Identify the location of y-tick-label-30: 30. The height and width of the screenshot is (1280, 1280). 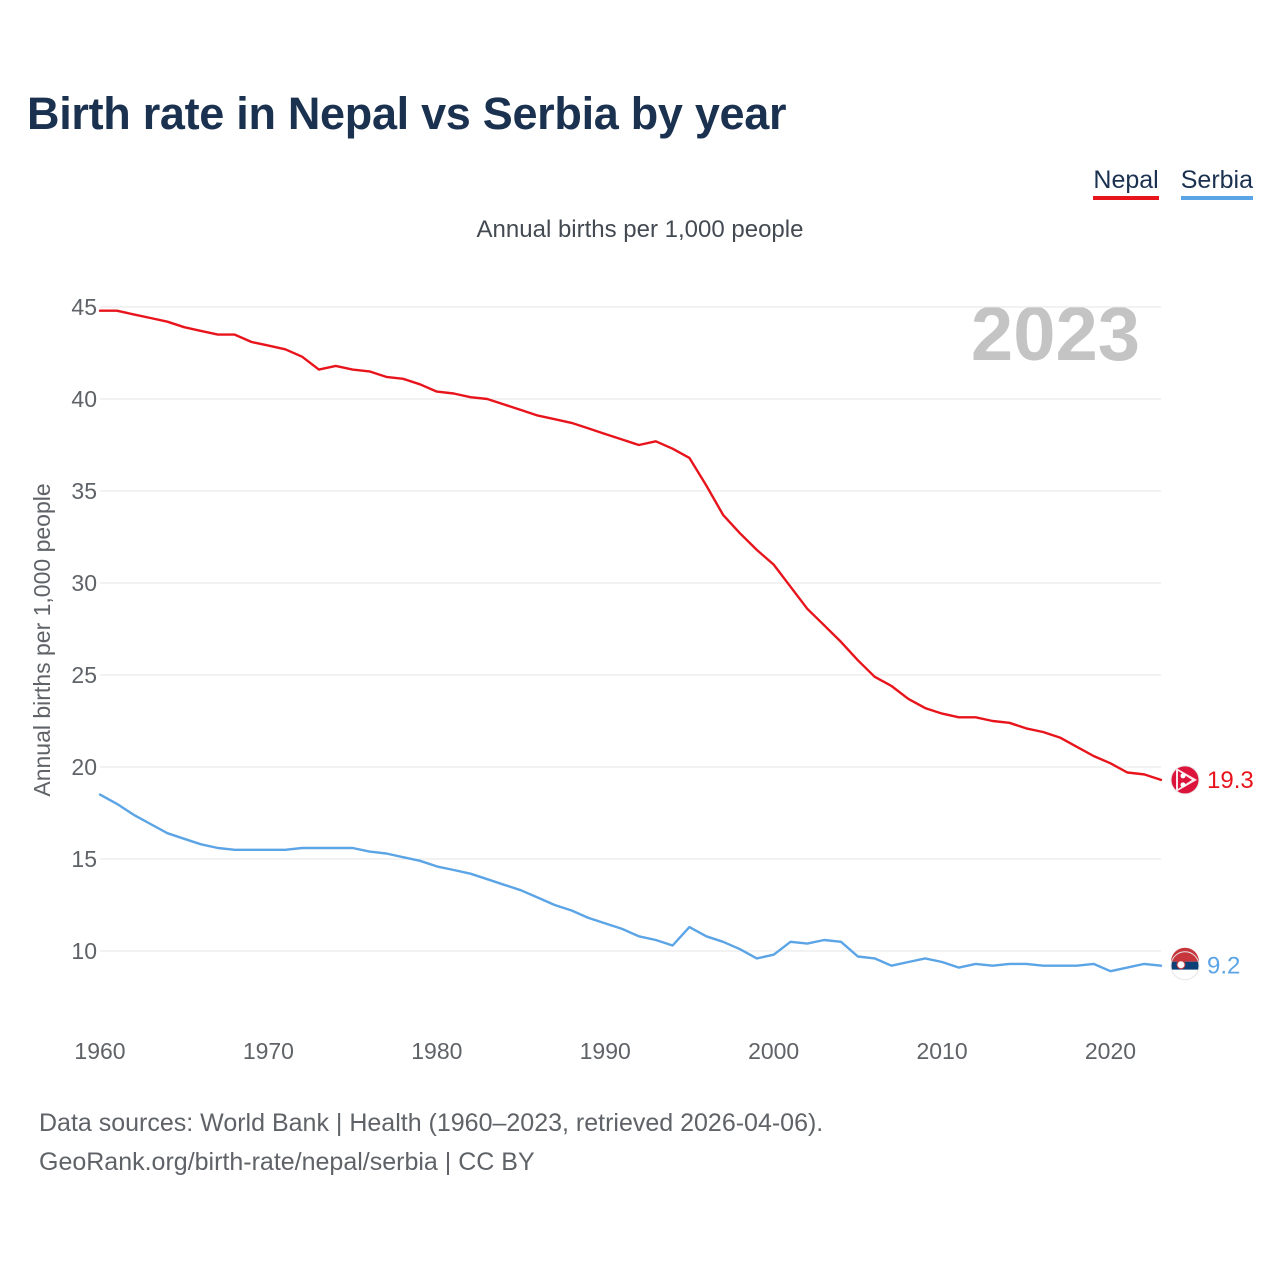
(84, 583).